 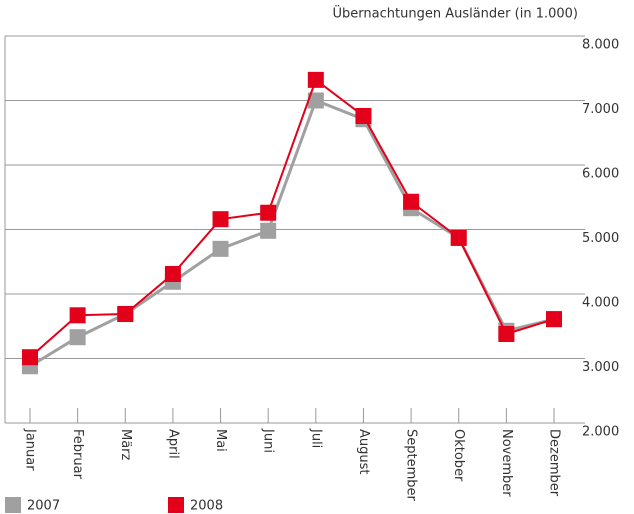 I want to click on y-tick-label: 8.000, so click(x=600, y=45).